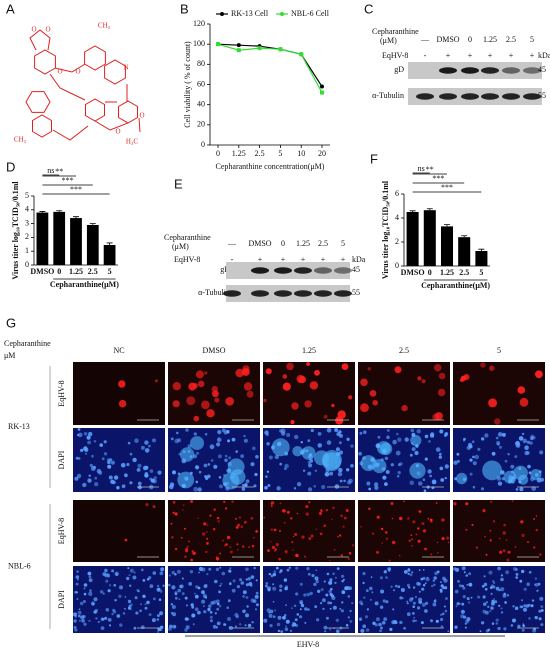 This screenshot has height=657, width=550. I want to click on x-tick-label: 2.5, so click(464, 272).